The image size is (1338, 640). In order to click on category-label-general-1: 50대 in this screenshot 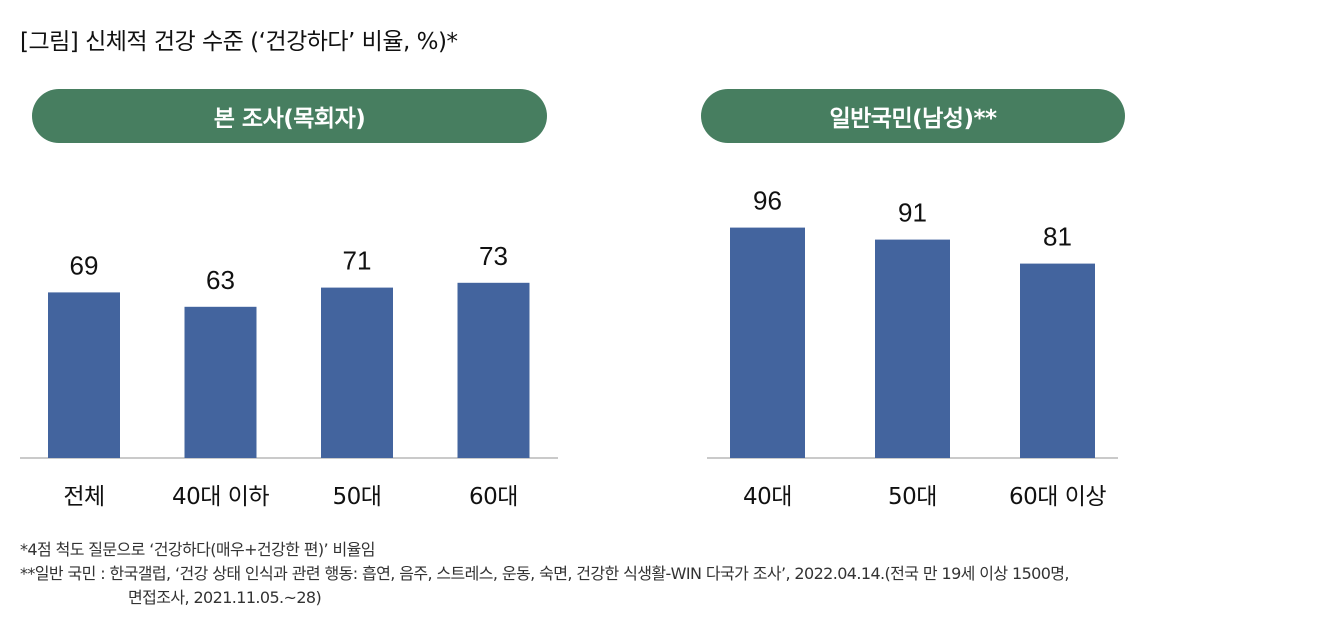, I will do `click(912, 497)`.